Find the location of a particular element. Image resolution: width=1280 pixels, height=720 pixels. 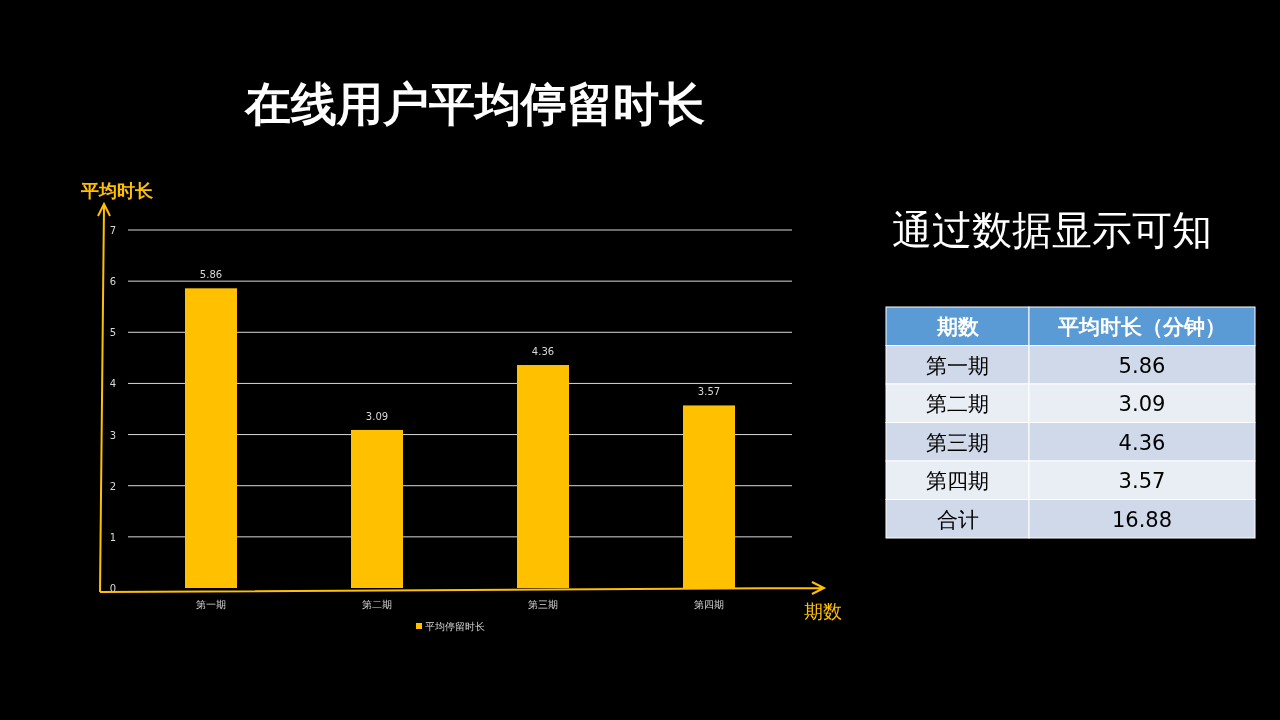

data-label: 5.86 is located at coordinates (211, 275).